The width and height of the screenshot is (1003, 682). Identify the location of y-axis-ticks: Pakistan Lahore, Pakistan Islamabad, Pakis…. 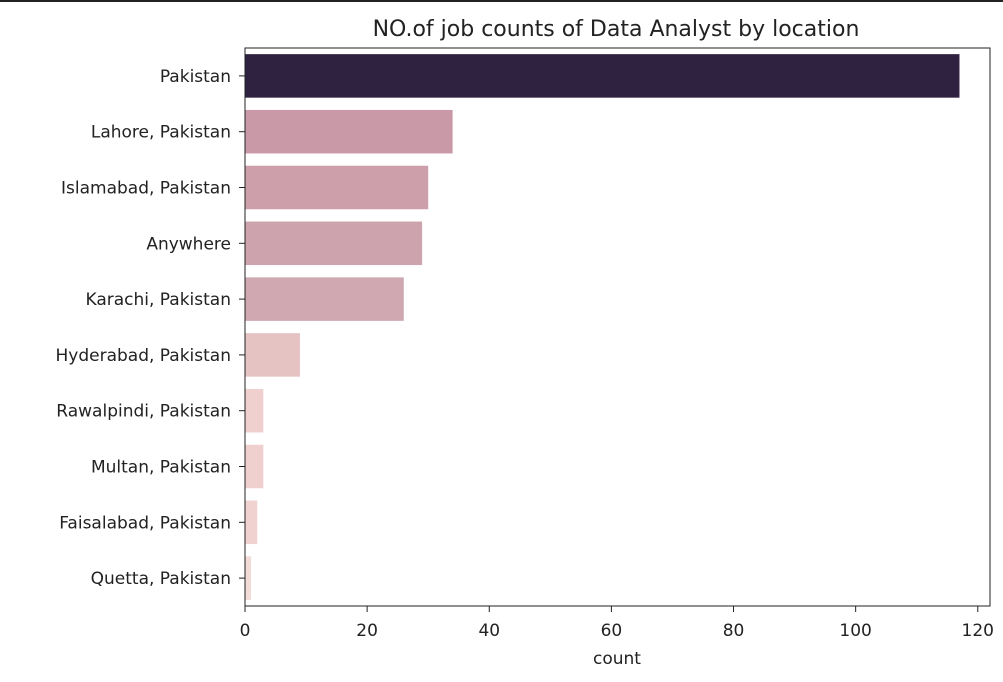
(150, 328).